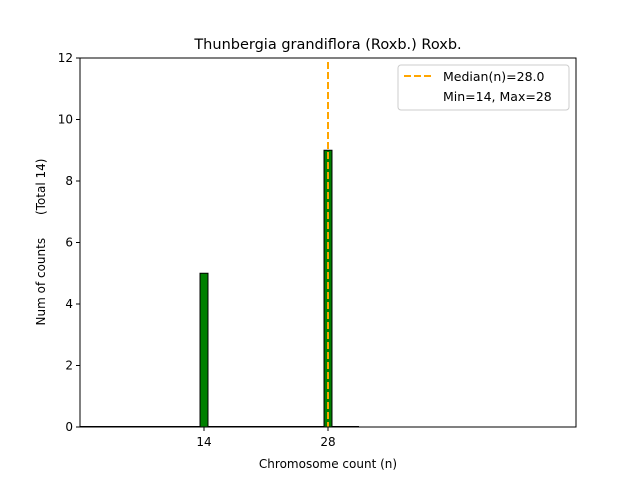 Image resolution: width=640 pixels, height=484 pixels. I want to click on y-tick-label: 12, so click(65, 58).